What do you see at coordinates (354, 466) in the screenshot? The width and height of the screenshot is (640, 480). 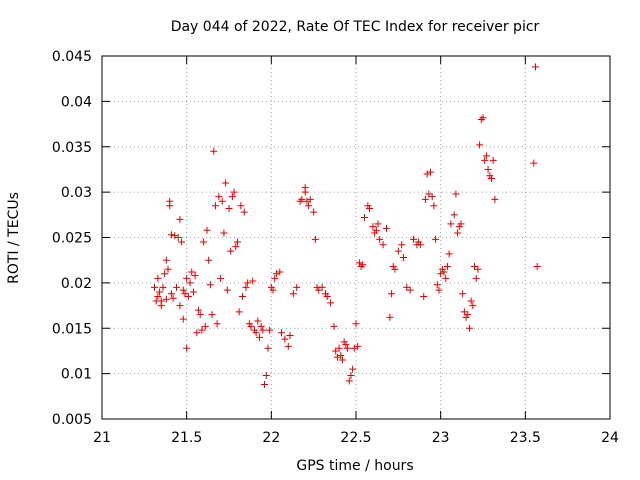 I see `x-axis-label: GPS time / hours` at bounding box center [354, 466].